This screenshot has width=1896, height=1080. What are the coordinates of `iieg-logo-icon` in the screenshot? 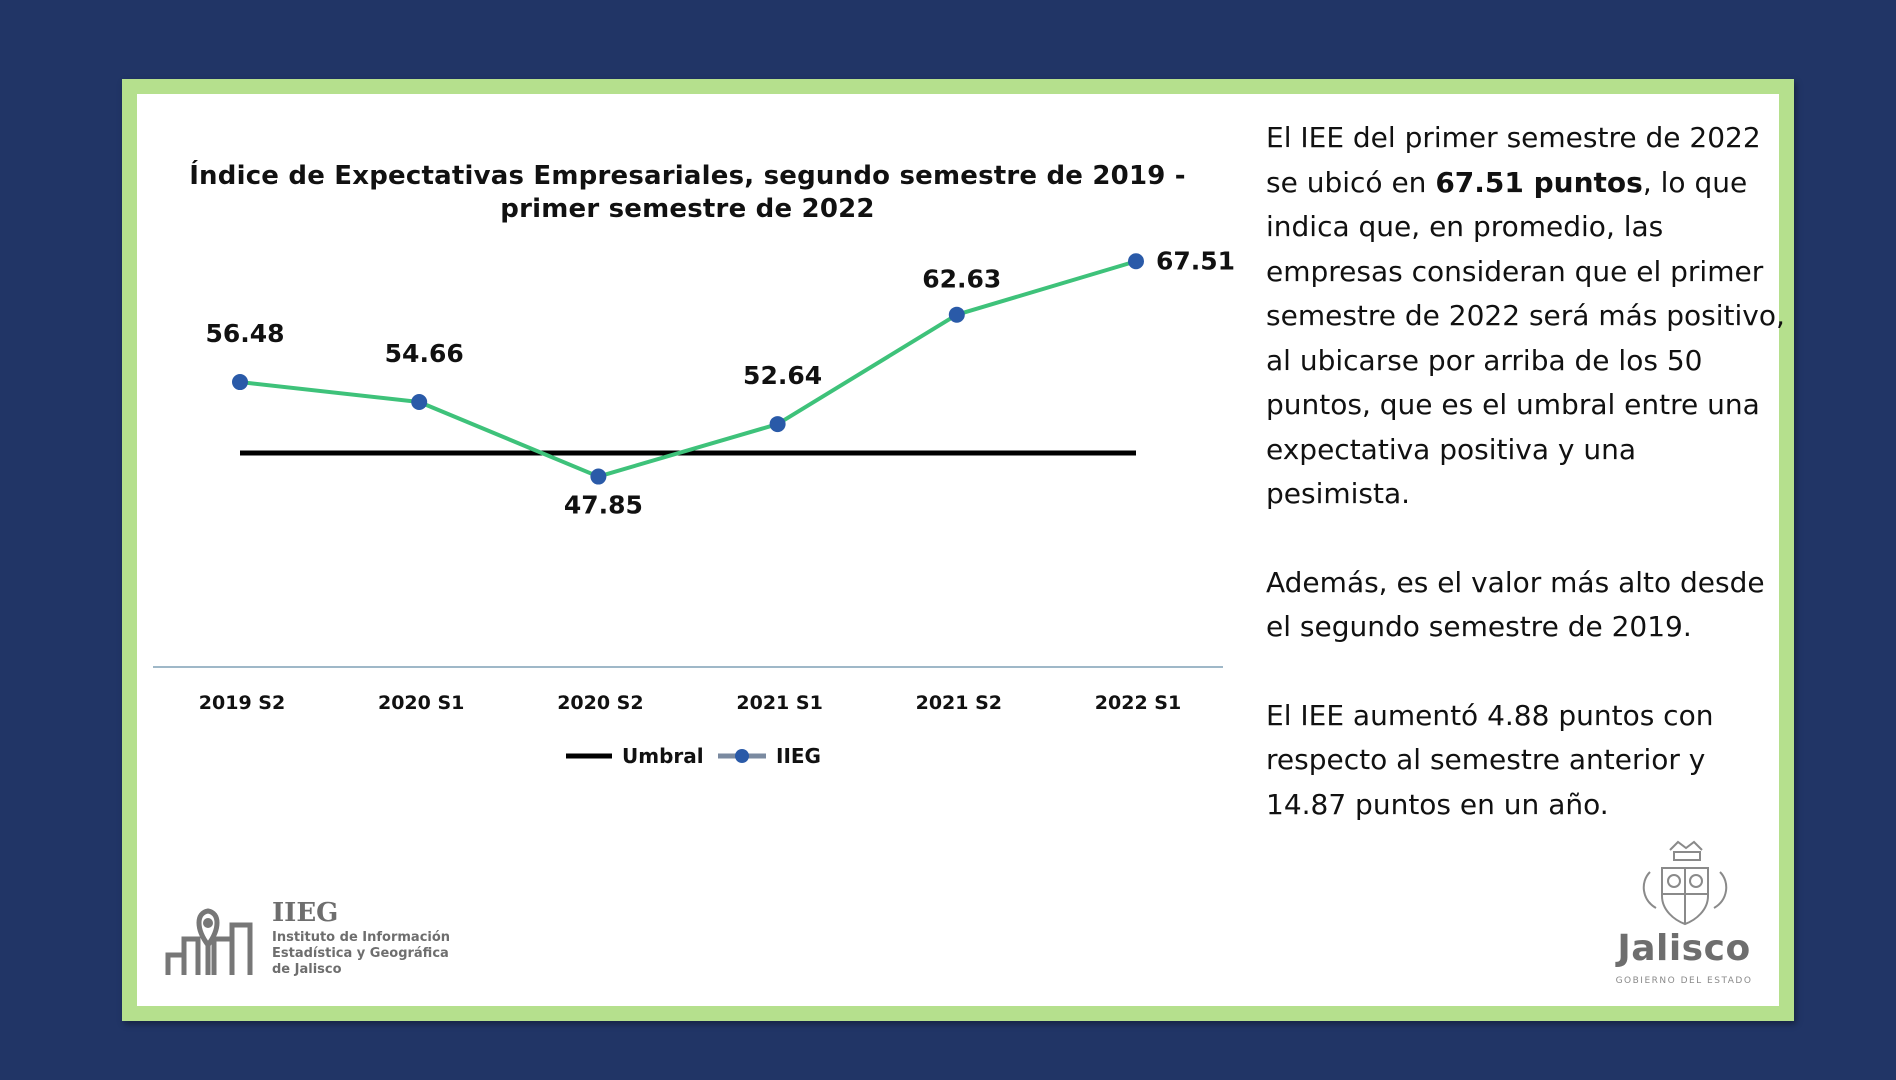 It's located at (209, 941).